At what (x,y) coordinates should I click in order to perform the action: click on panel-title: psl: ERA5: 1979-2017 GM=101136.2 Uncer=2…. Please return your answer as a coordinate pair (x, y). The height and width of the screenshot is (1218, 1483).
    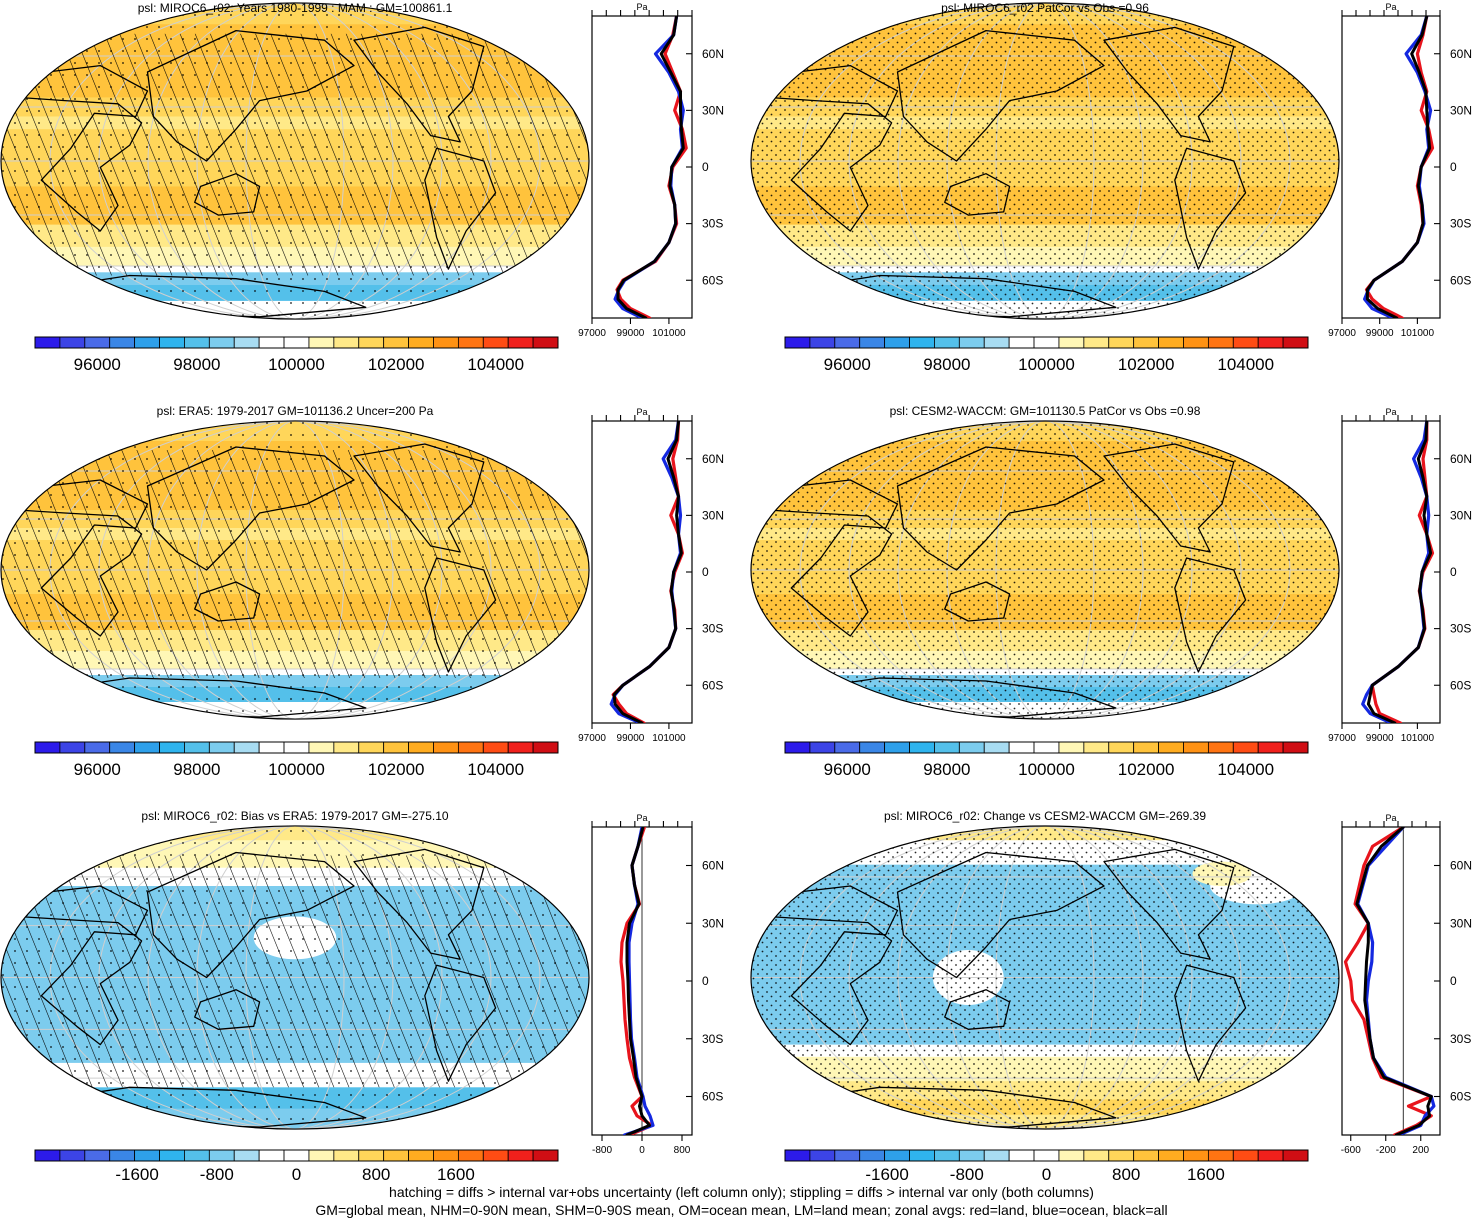
    Looking at the image, I should click on (295, 411).